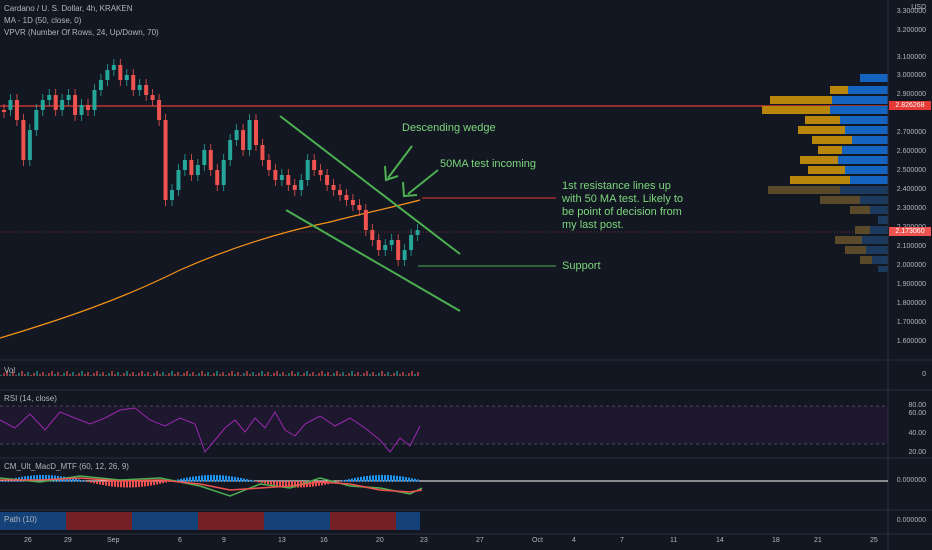 The height and width of the screenshot is (550, 932). Describe the element at coordinates (911, 208) in the screenshot. I see `price-axis-label: 2.300000` at that location.